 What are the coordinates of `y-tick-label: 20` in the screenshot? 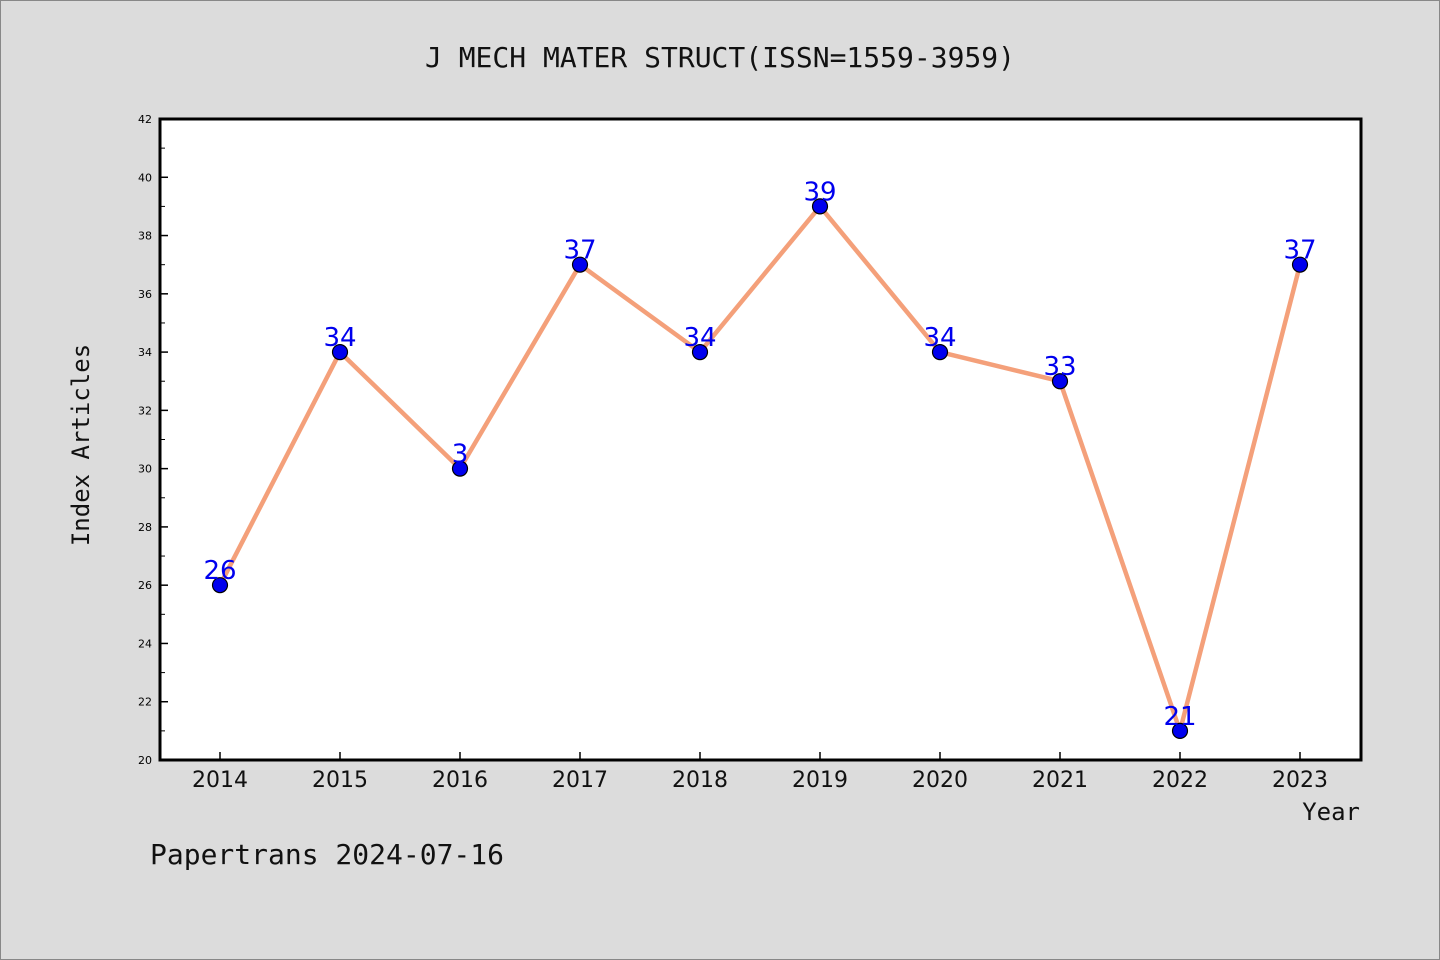 It's located at (145, 760).